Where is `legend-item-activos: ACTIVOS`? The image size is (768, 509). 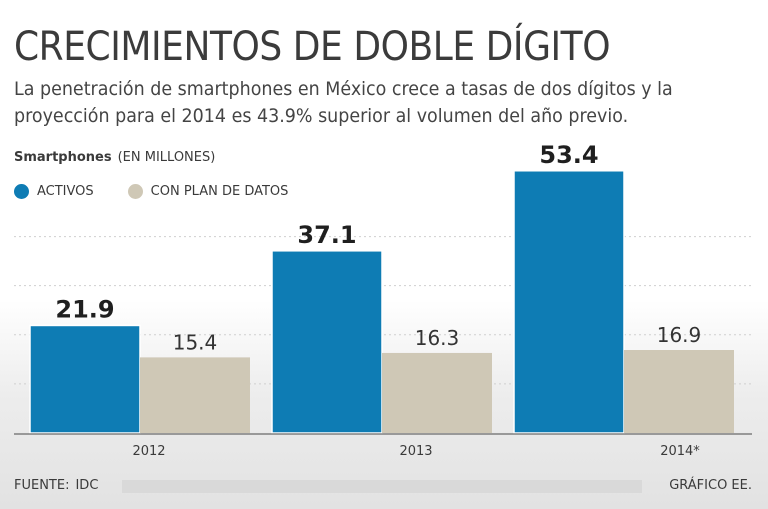
legend-item-activos: ACTIVOS is located at coordinates (54, 191).